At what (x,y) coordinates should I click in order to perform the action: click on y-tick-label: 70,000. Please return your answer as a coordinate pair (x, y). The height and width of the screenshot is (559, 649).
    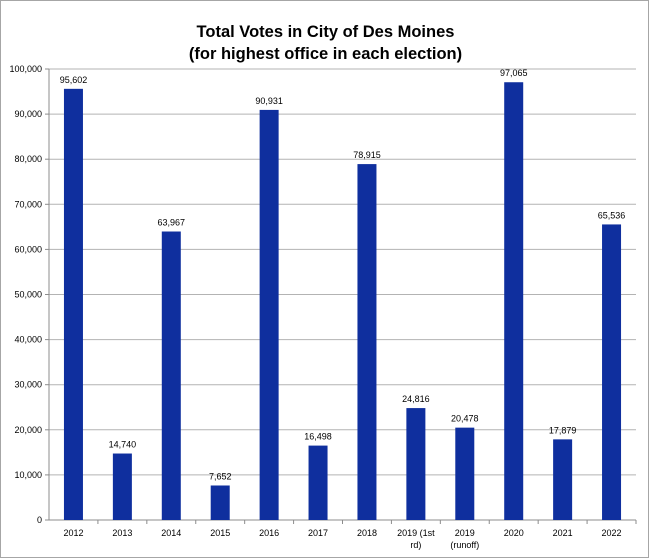
    Looking at the image, I should click on (28, 204).